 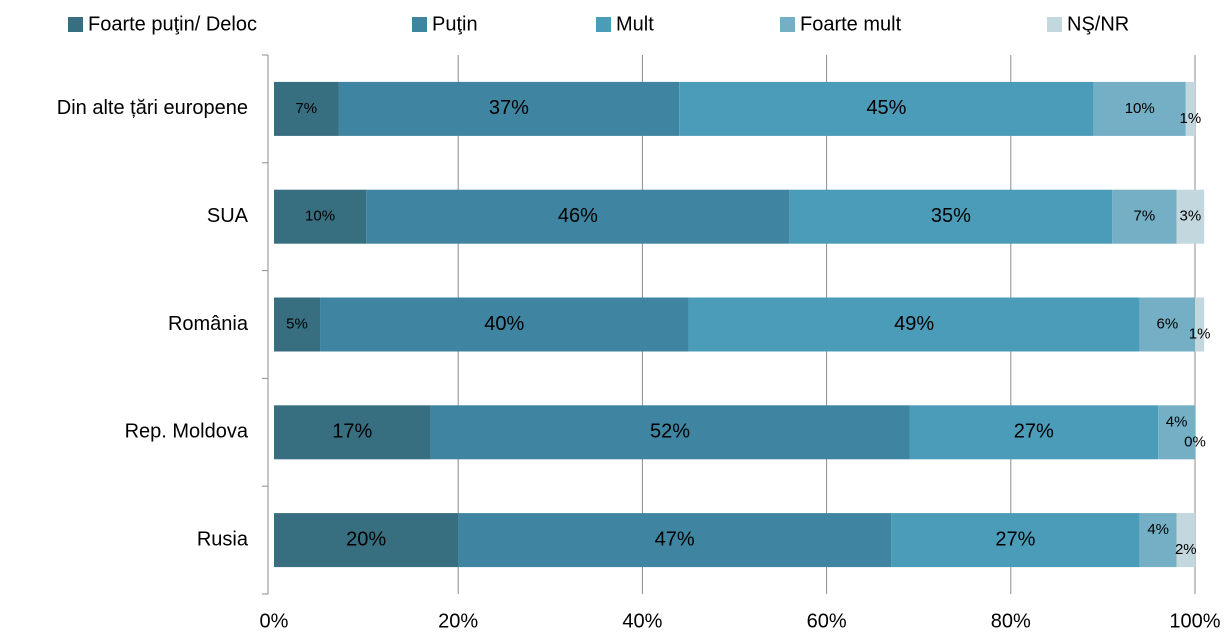 I want to click on legend-label: Foarte mult, so click(x=851, y=24).